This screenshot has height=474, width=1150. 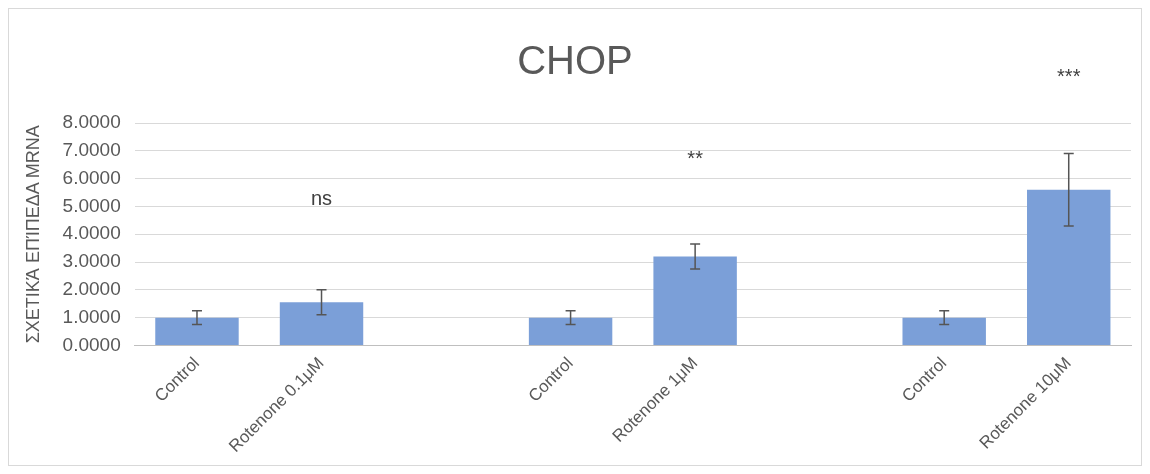 What do you see at coordinates (91, 205) in the screenshot?
I see `y-tick-label: 5.0000` at bounding box center [91, 205].